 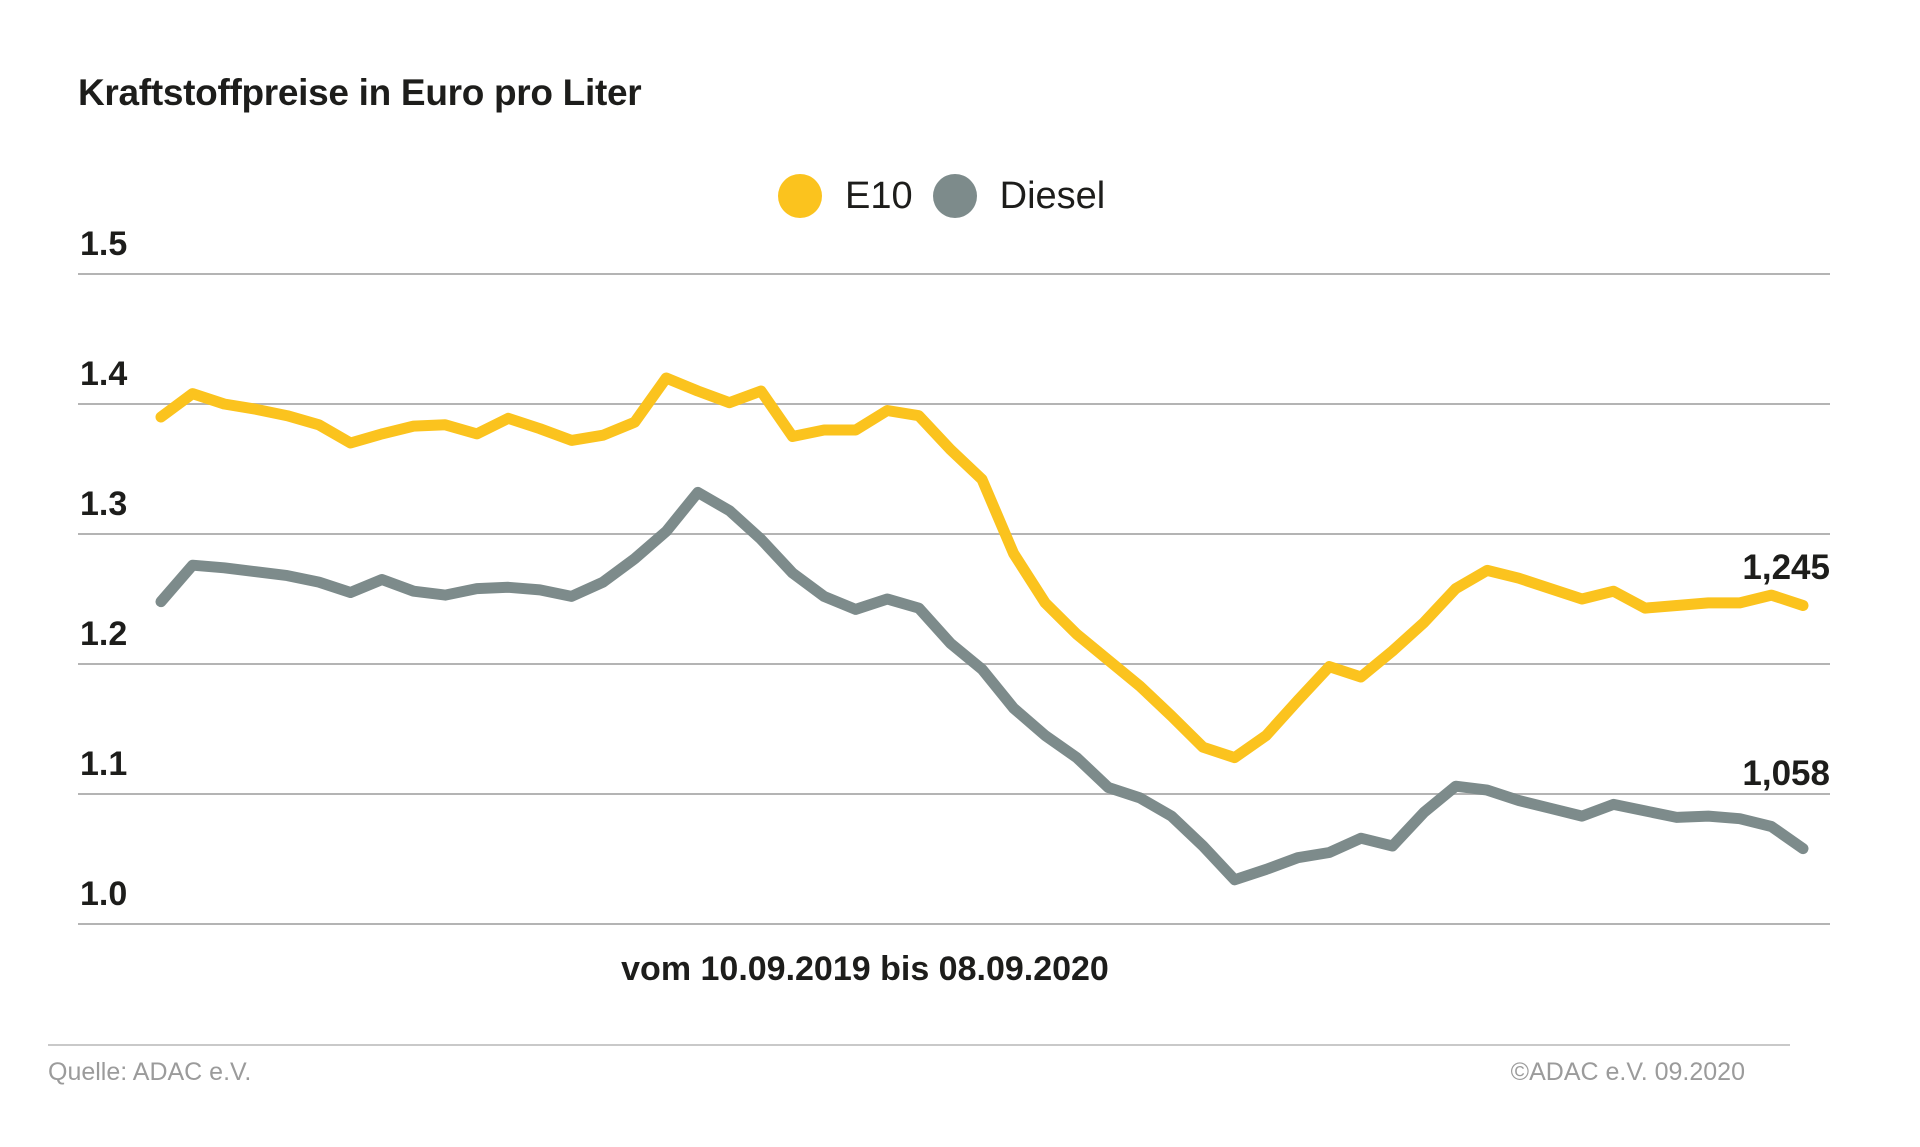 I want to click on diesel-dot-icon, so click(x=954, y=196).